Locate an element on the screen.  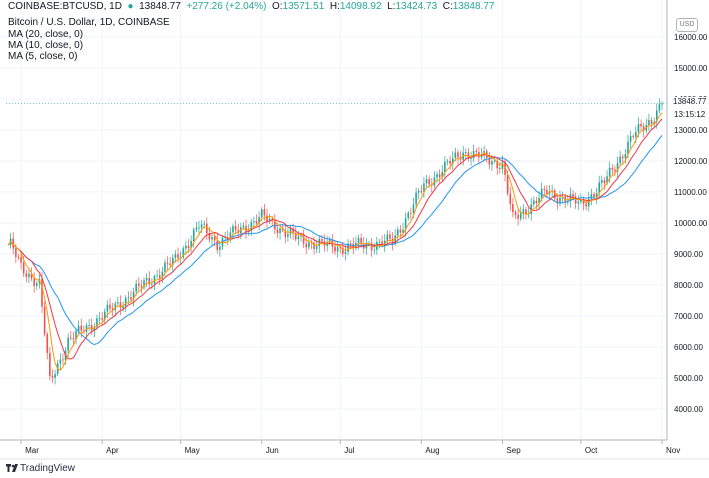
tradingview-logo-icon is located at coordinates (12, 468).